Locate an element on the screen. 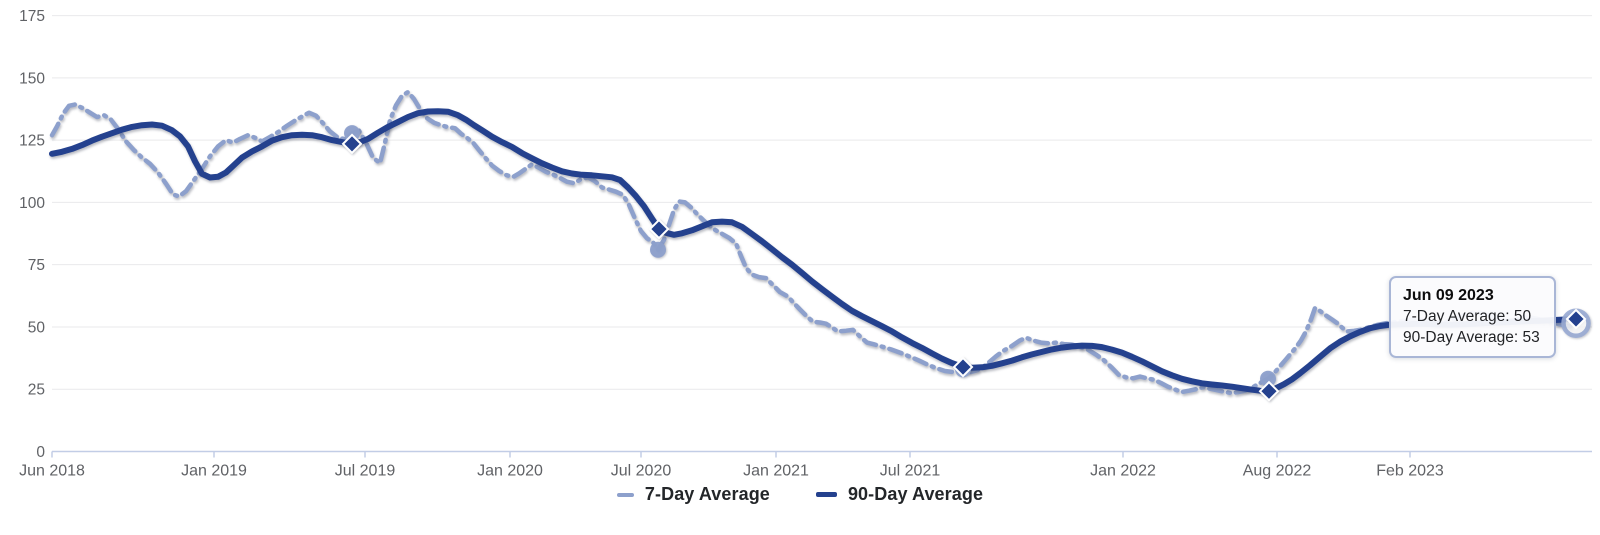  solid-line-swatch-icon is located at coordinates (826, 494).